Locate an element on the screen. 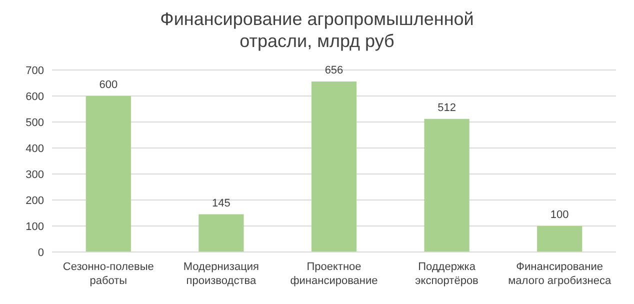 This screenshot has width=634, height=304. data-label: 145 is located at coordinates (221, 203).